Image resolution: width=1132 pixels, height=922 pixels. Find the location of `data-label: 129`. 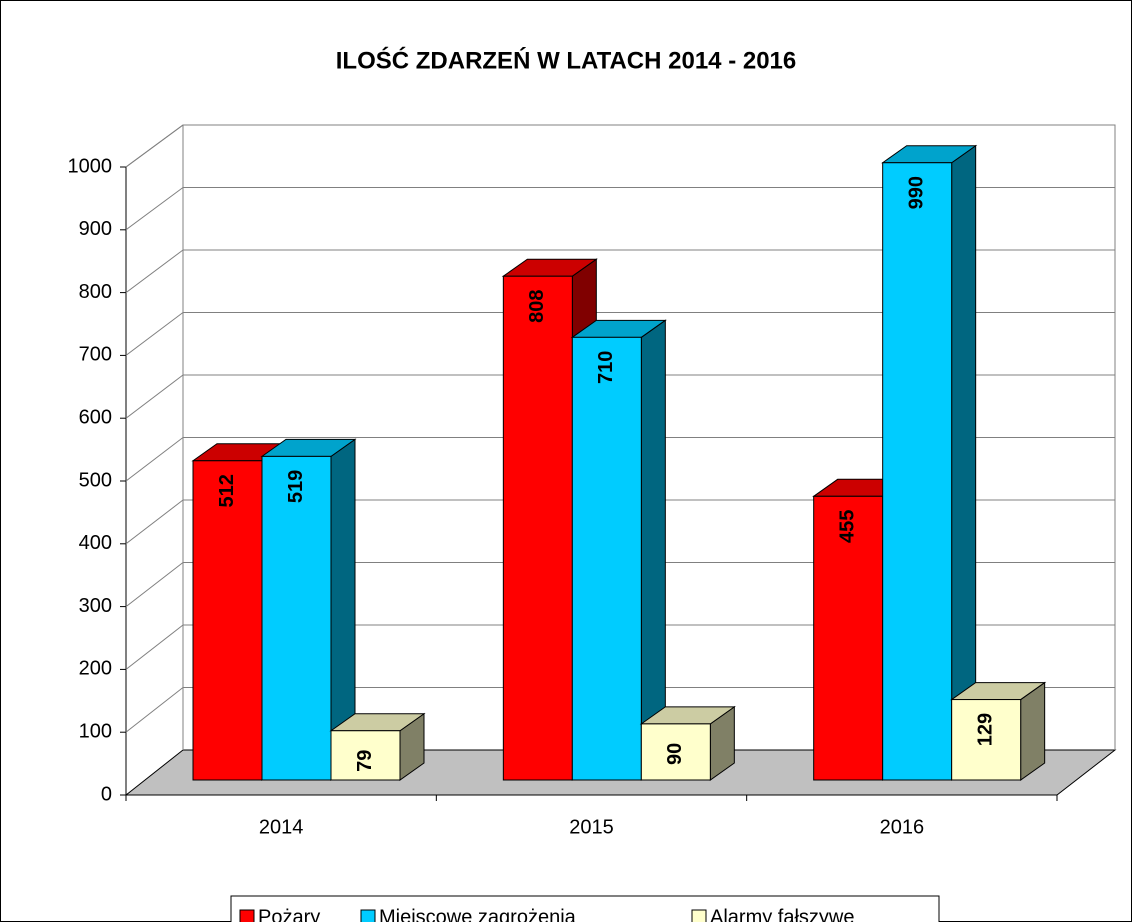

data-label: 129 is located at coordinates (985, 729).